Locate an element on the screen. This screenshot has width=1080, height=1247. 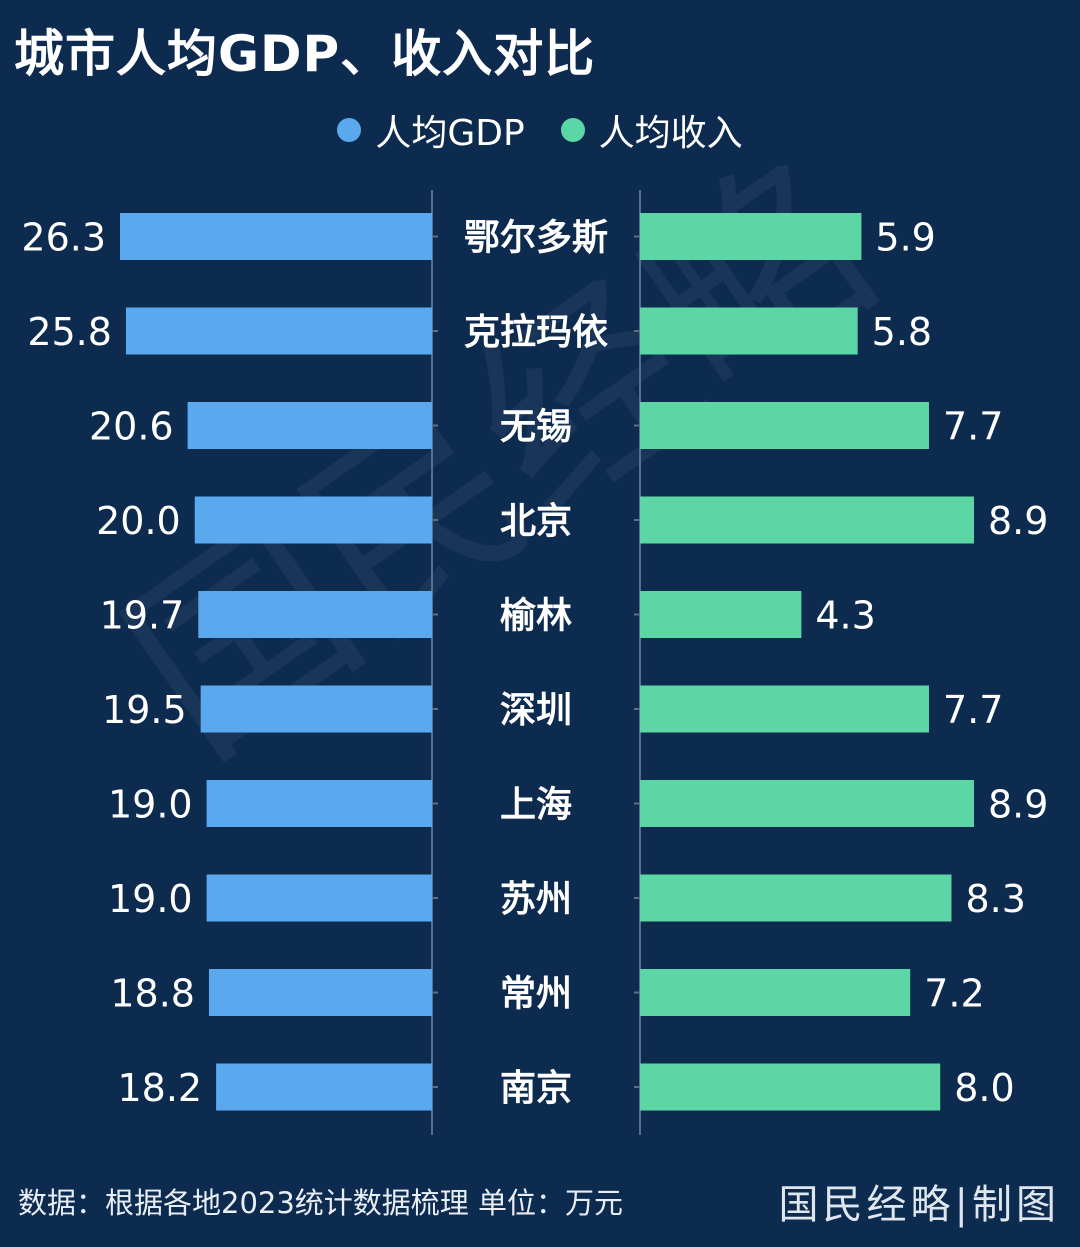
legend-income-dot is located at coordinates (572, 130).